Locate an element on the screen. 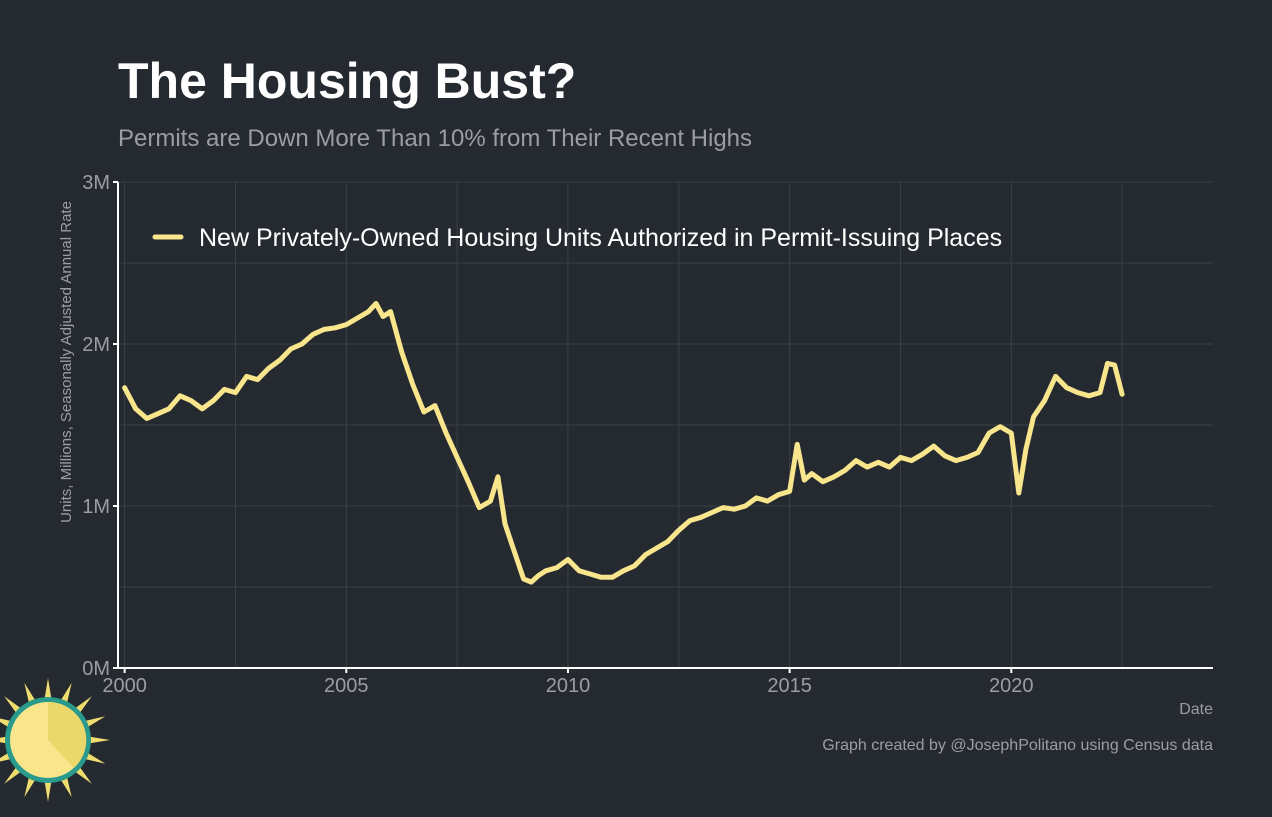  x-tick-label: 2000 is located at coordinates (124, 686).